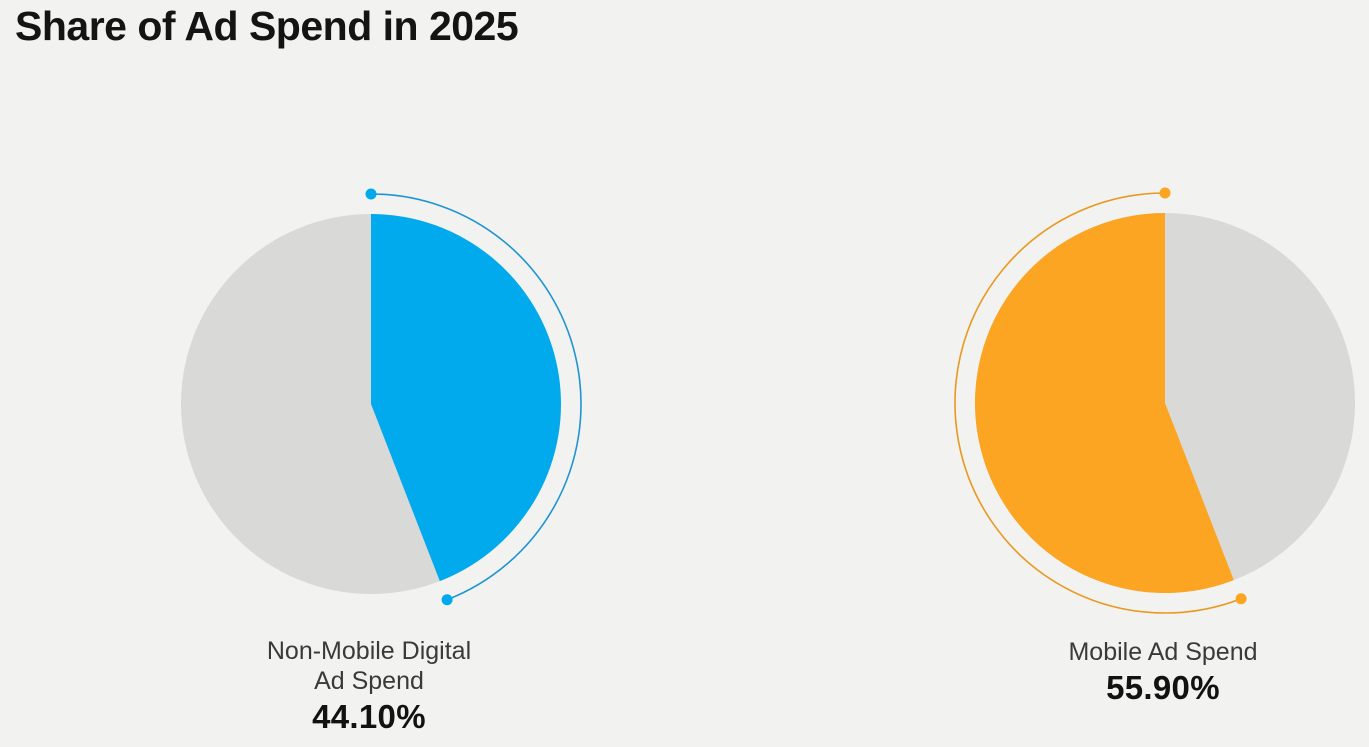  What do you see at coordinates (1163, 687) in the screenshot?
I see `pie-value-mobile: 55.90%` at bounding box center [1163, 687].